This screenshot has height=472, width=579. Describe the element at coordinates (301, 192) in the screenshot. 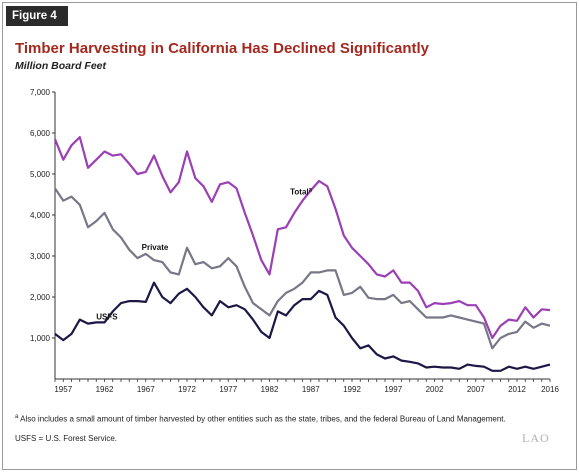

I see `series-label-total: Totala` at that location.